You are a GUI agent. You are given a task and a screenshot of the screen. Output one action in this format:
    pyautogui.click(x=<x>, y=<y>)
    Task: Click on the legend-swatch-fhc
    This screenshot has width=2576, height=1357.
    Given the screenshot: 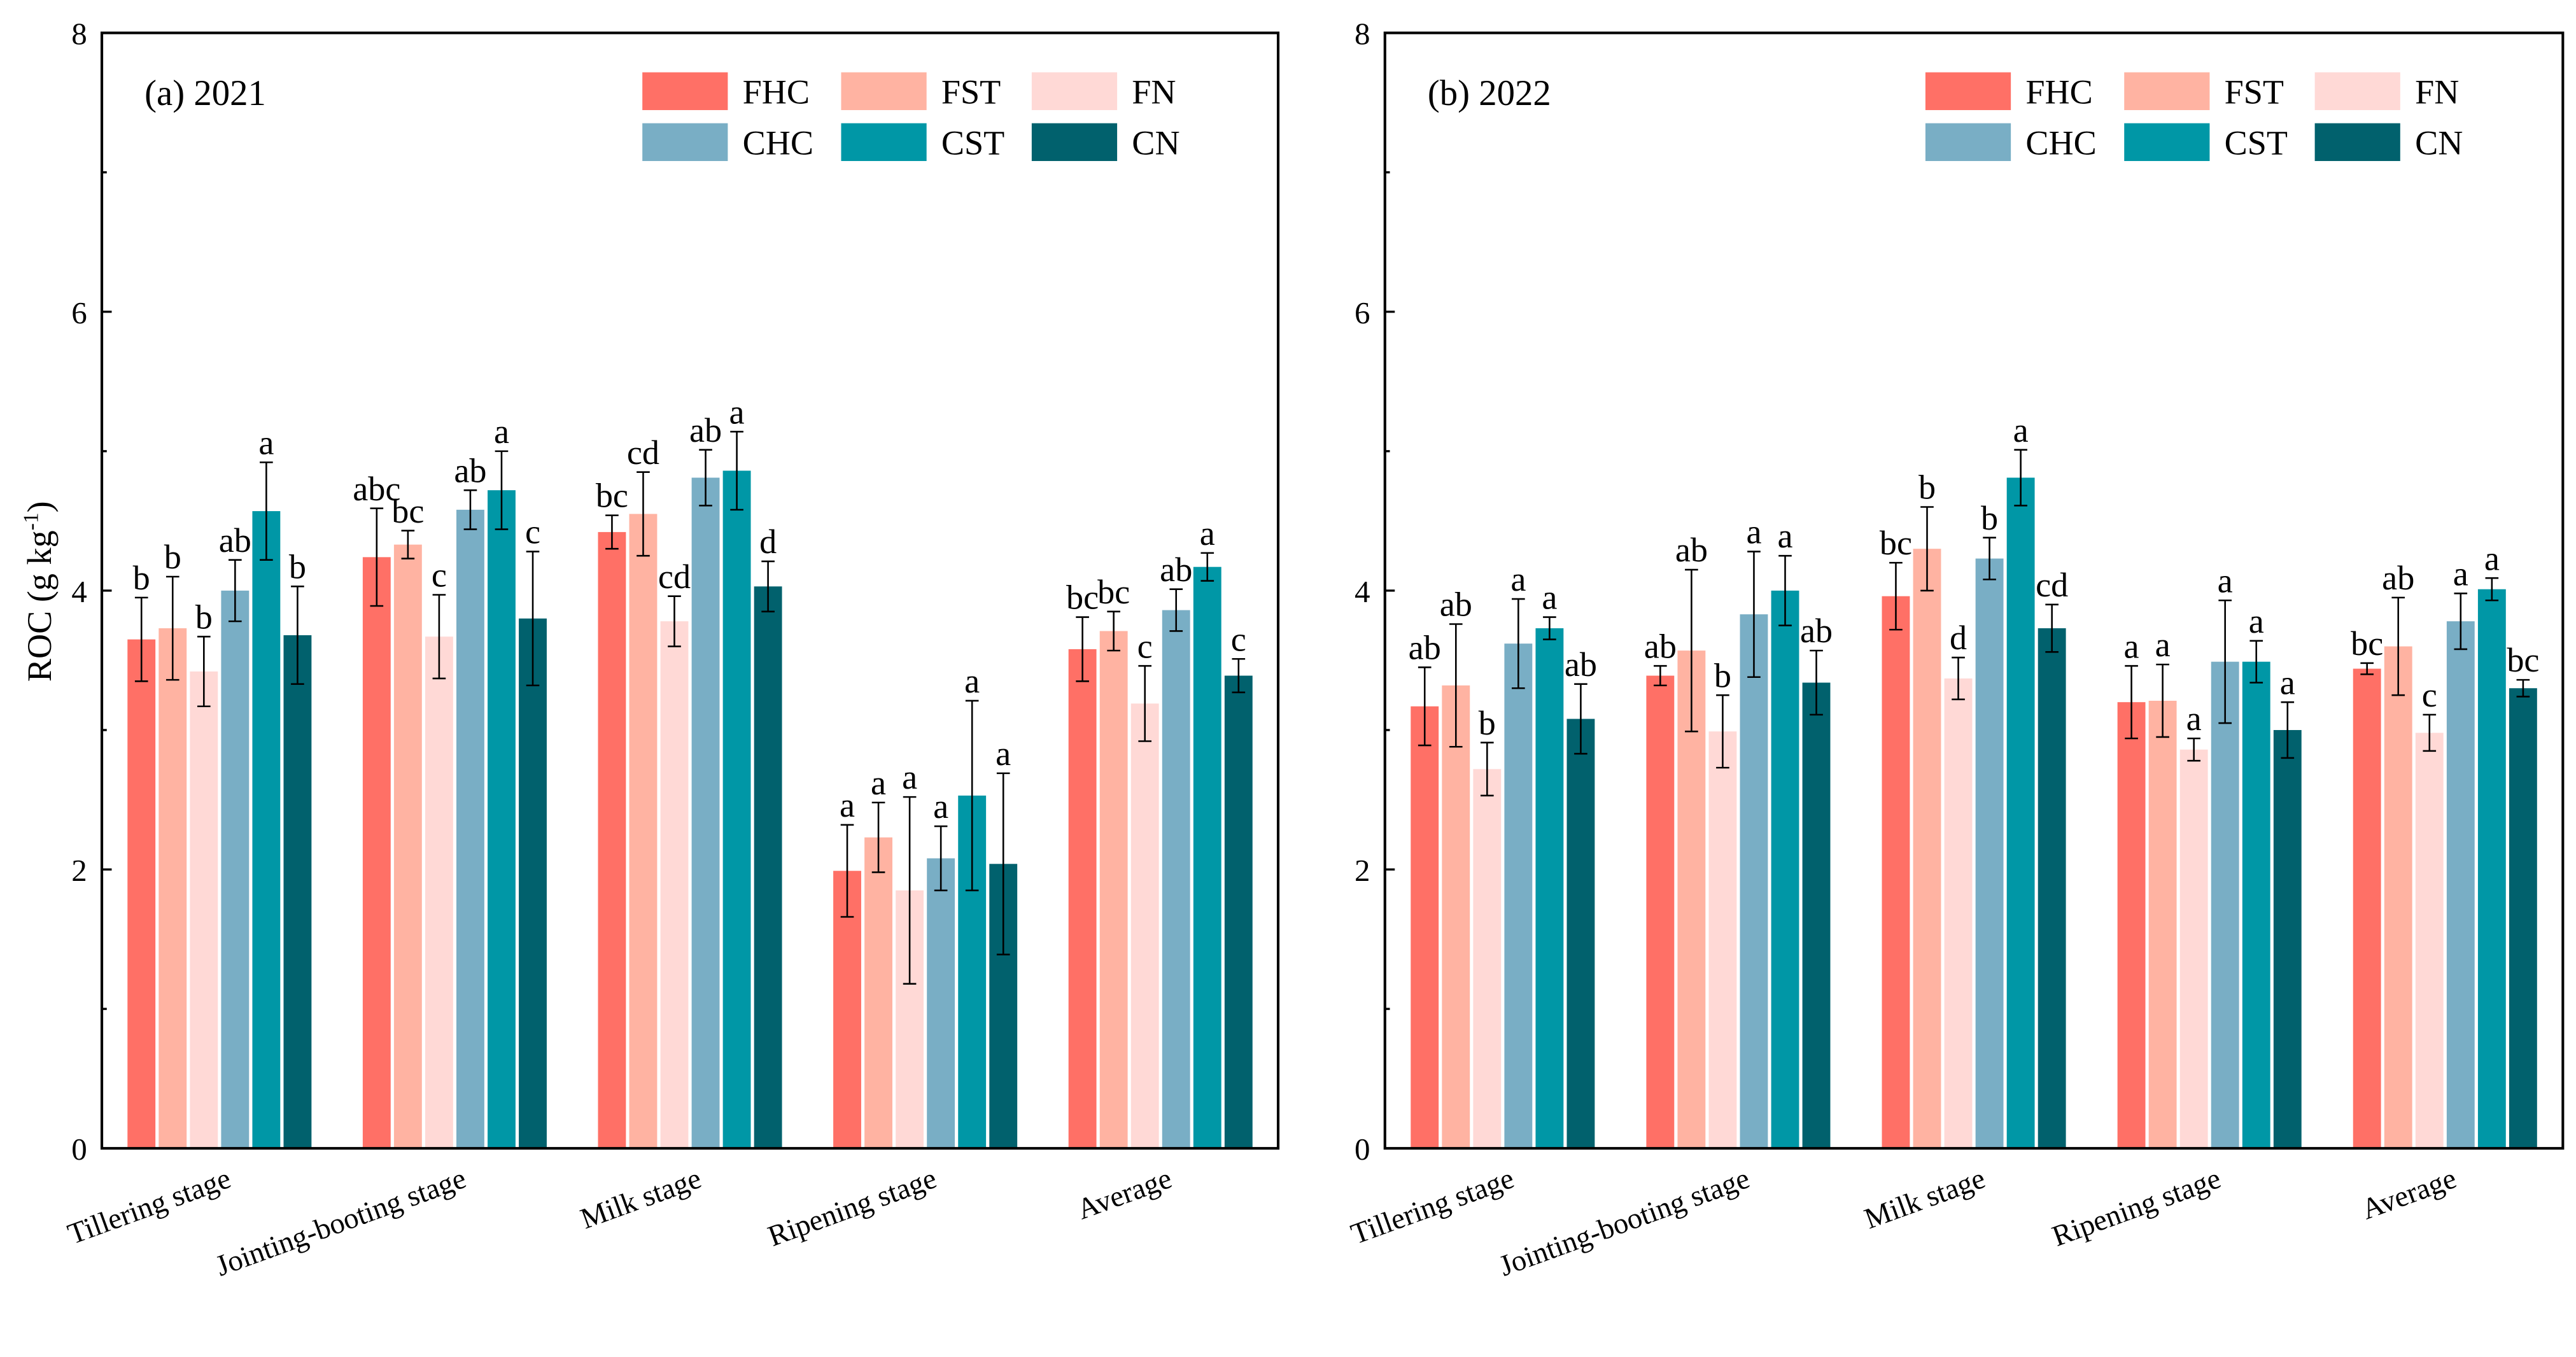 What is the action you would take?
    pyautogui.click(x=1968, y=91)
    